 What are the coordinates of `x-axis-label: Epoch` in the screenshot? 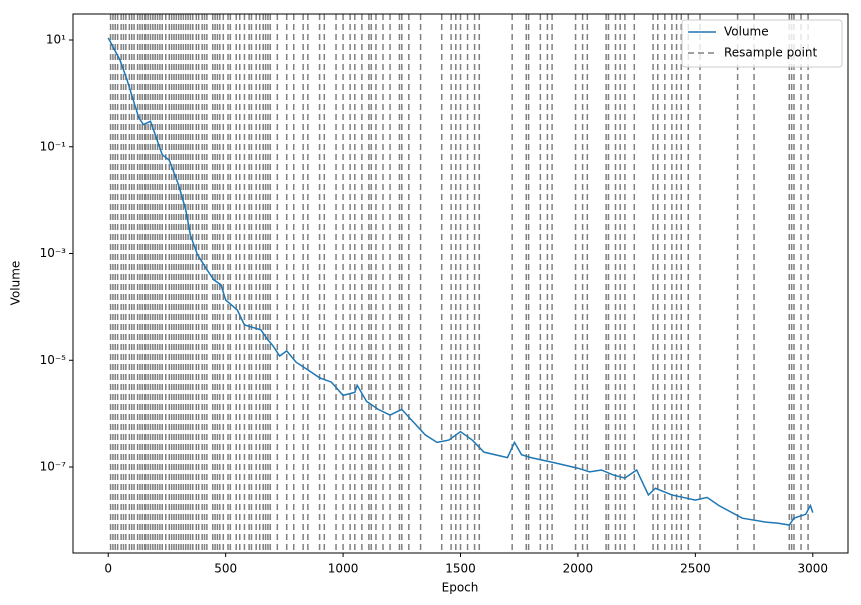 It's located at (460, 588).